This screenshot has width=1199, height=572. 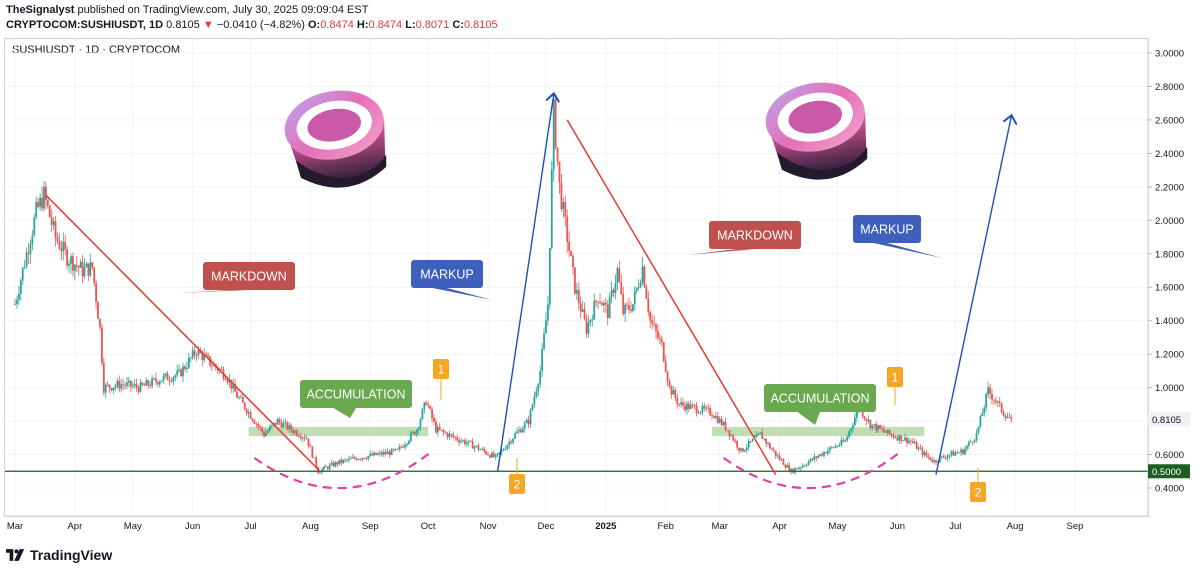 I want to click on callout-markdown: MARKDOWN, so click(x=236, y=277).